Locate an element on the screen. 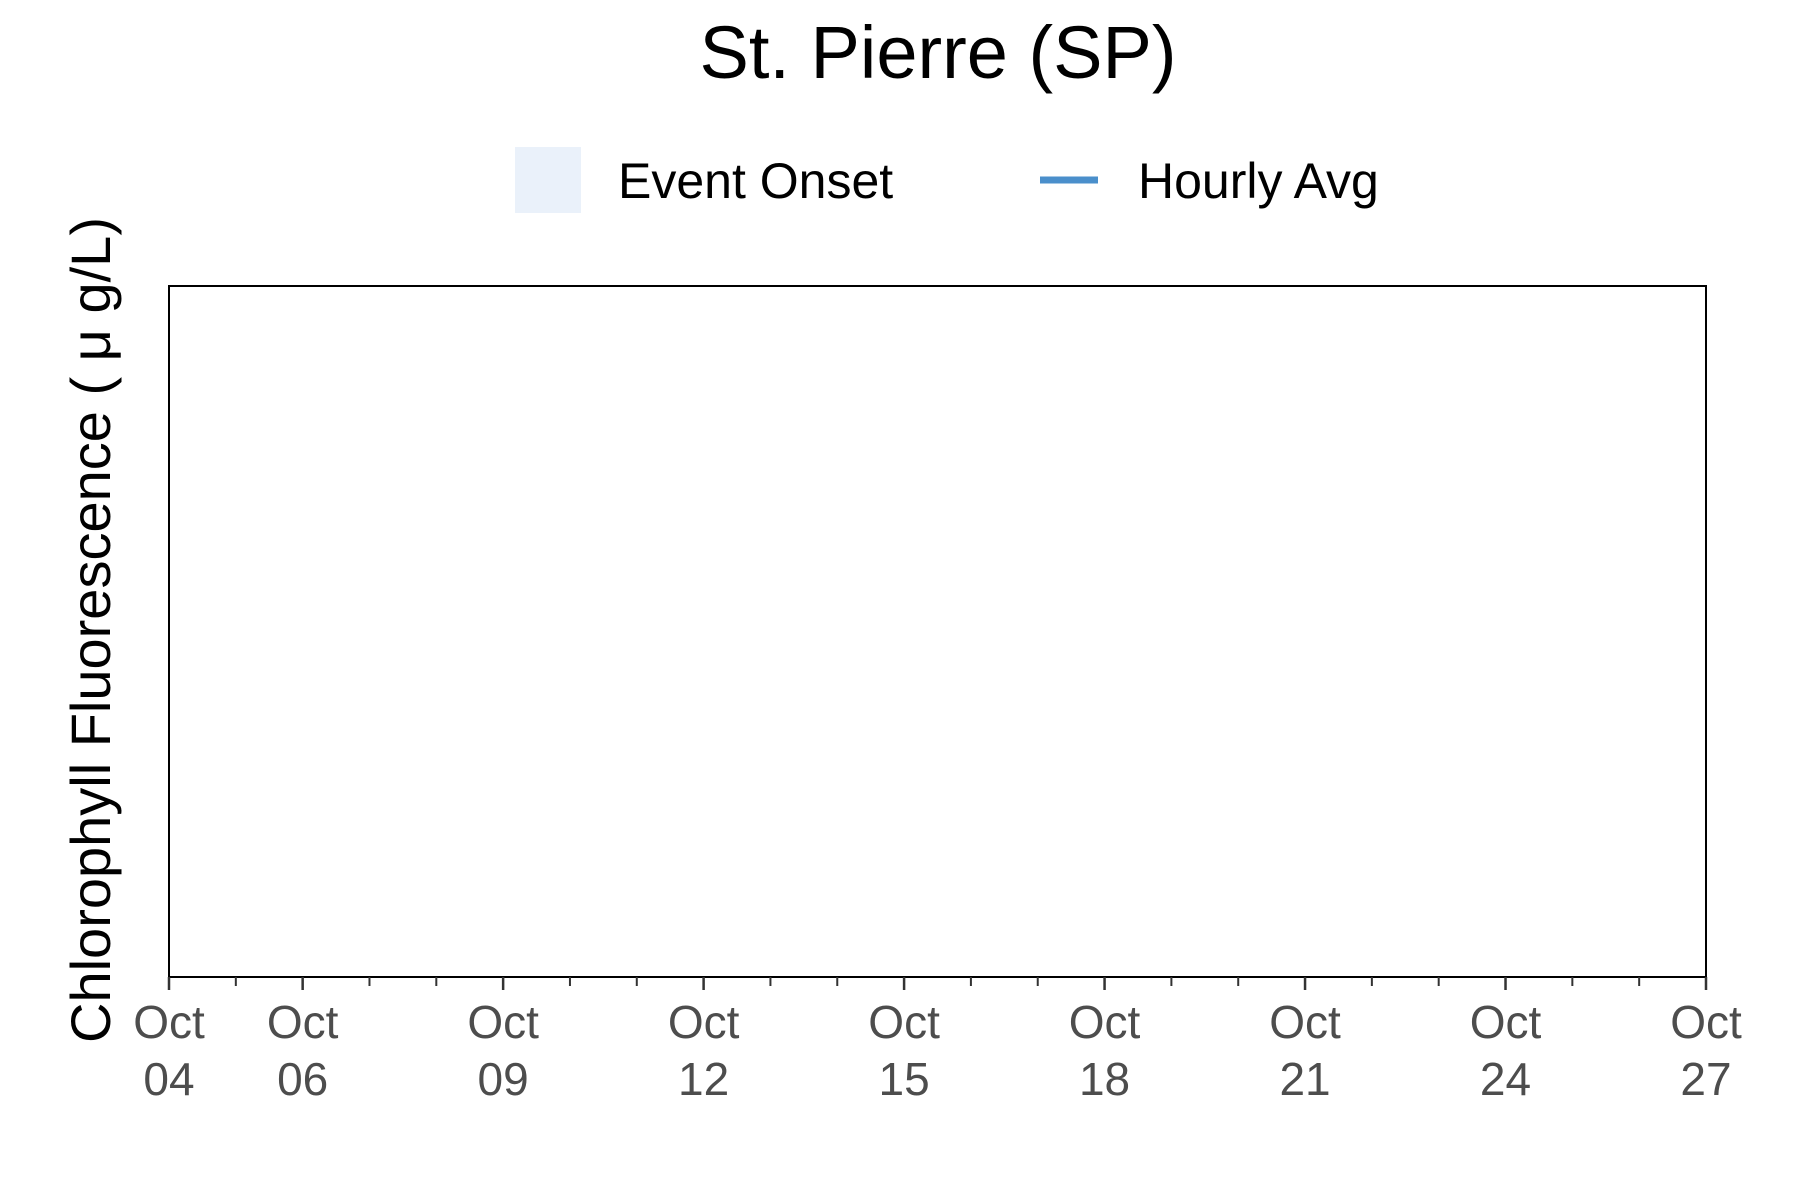 This screenshot has width=1800, height=1200. x-tick-label: Oct 09 is located at coordinates (503, 1050).